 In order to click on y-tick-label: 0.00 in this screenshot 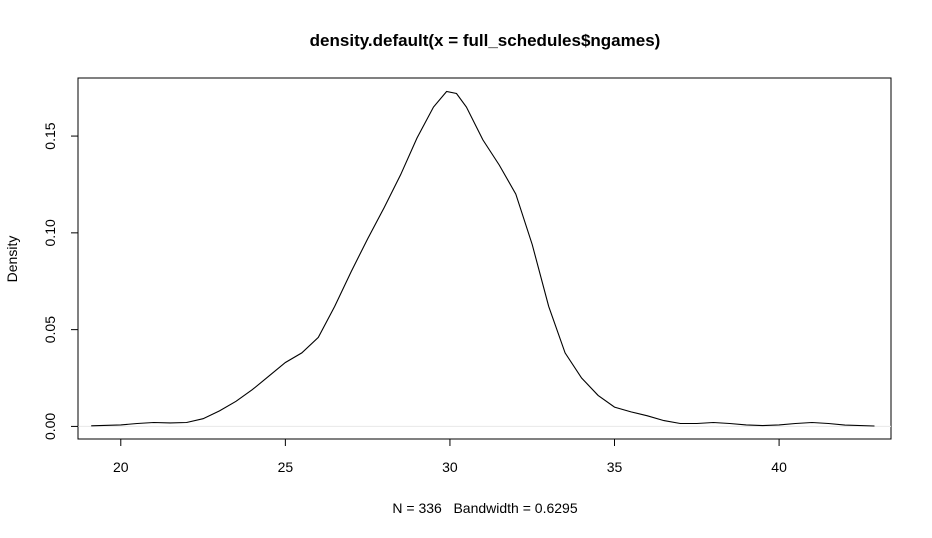, I will do `click(50, 426)`.